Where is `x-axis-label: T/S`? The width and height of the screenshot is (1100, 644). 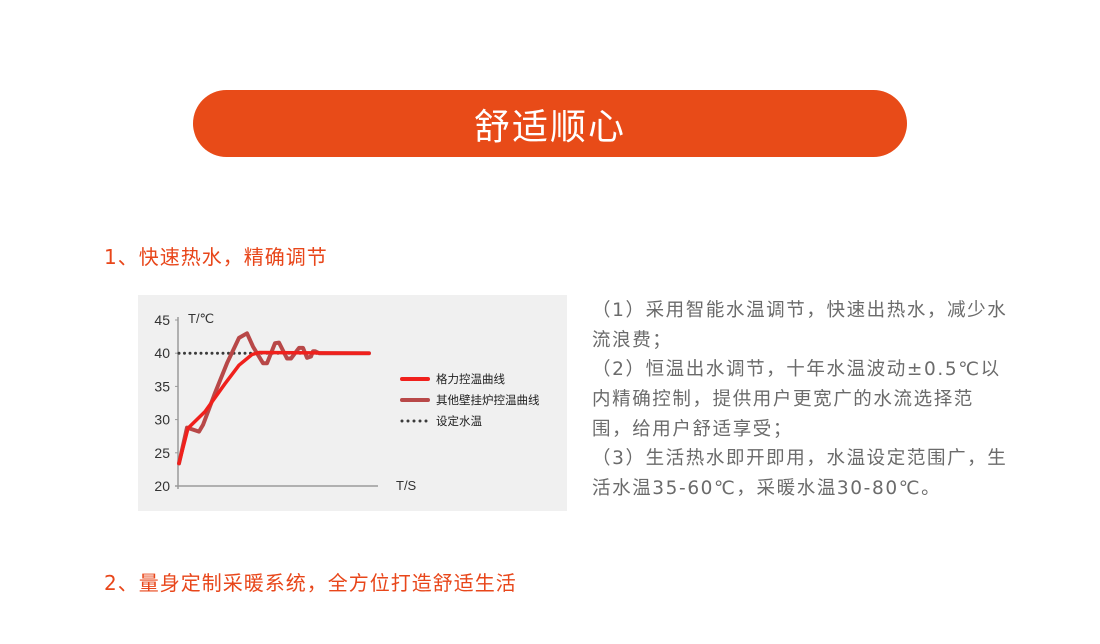 x-axis-label: T/S is located at coordinates (406, 485).